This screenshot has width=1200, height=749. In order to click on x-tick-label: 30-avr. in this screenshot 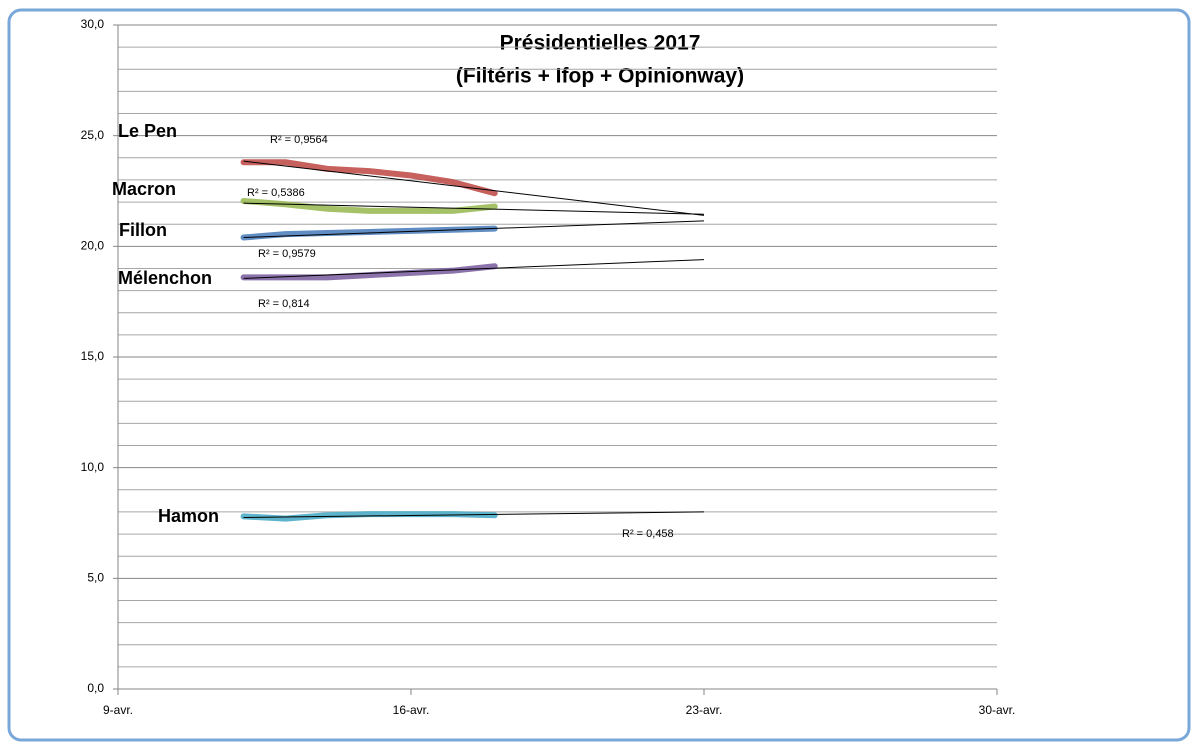, I will do `click(997, 710)`.